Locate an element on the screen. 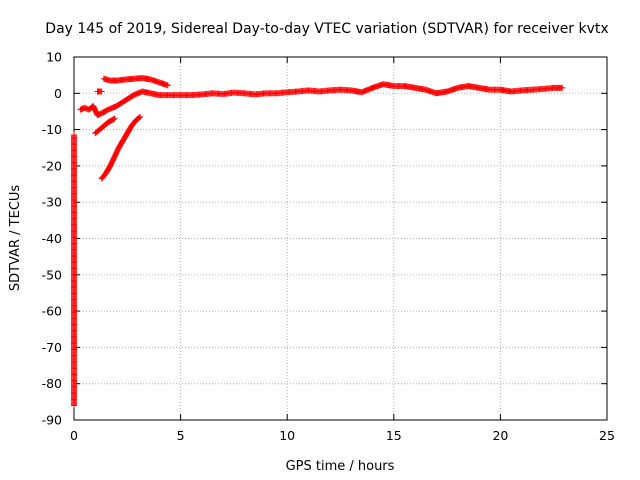 This screenshot has height=480, width=640. x-tick-label: 25 is located at coordinates (607, 435).